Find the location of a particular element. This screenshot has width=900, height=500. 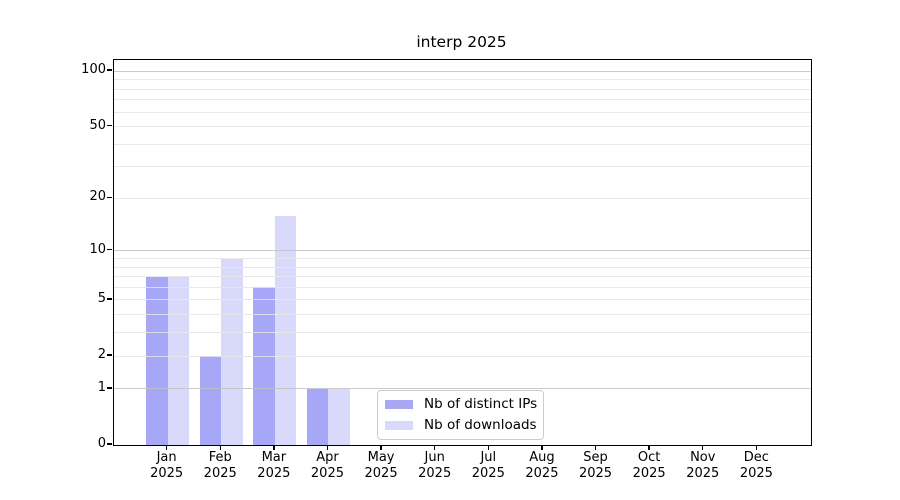

y-tick-label-0: 0 is located at coordinates (101, 443).